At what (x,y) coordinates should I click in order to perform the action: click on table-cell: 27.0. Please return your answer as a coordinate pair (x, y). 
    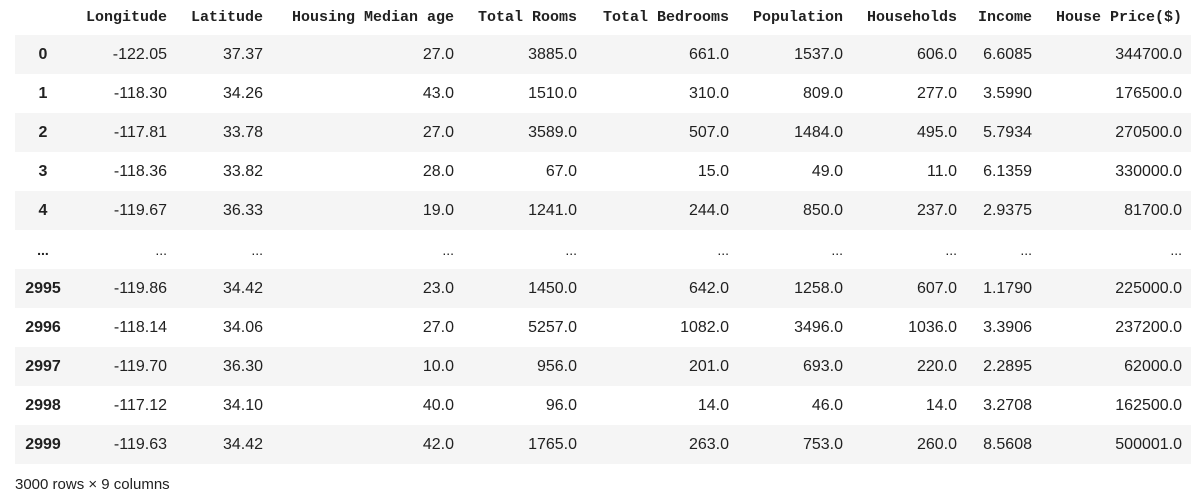
    Looking at the image, I should click on (438, 327).